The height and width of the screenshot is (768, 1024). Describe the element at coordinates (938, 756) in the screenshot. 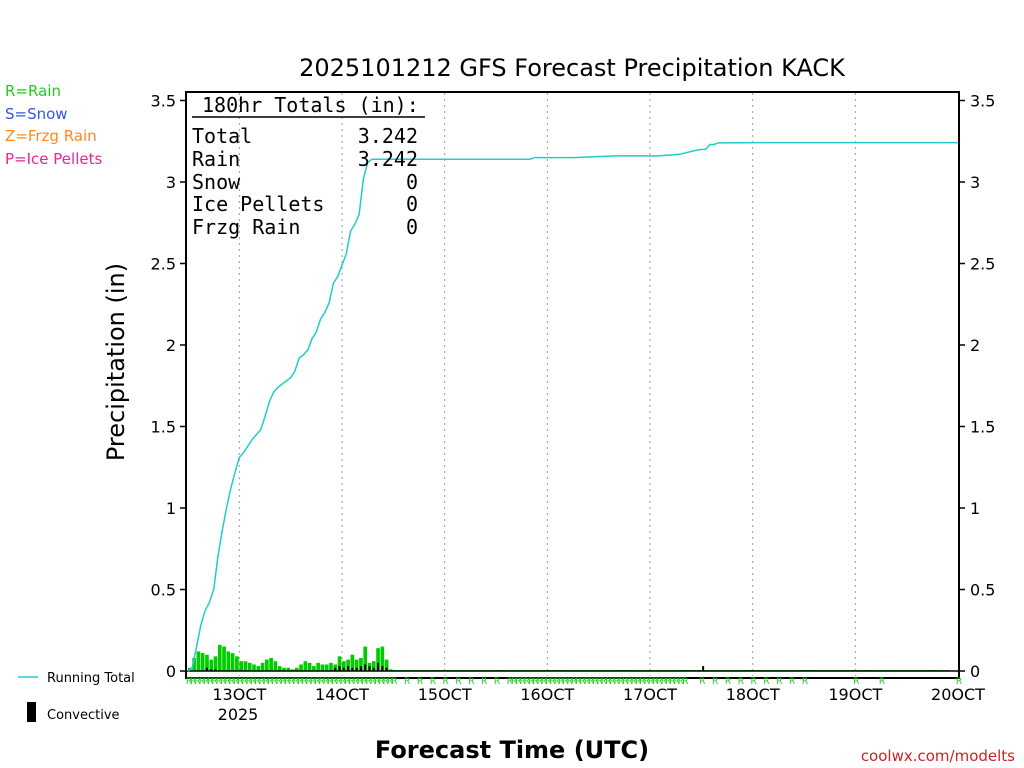

I see `credit-text: coolwx.com/modelts` at that location.